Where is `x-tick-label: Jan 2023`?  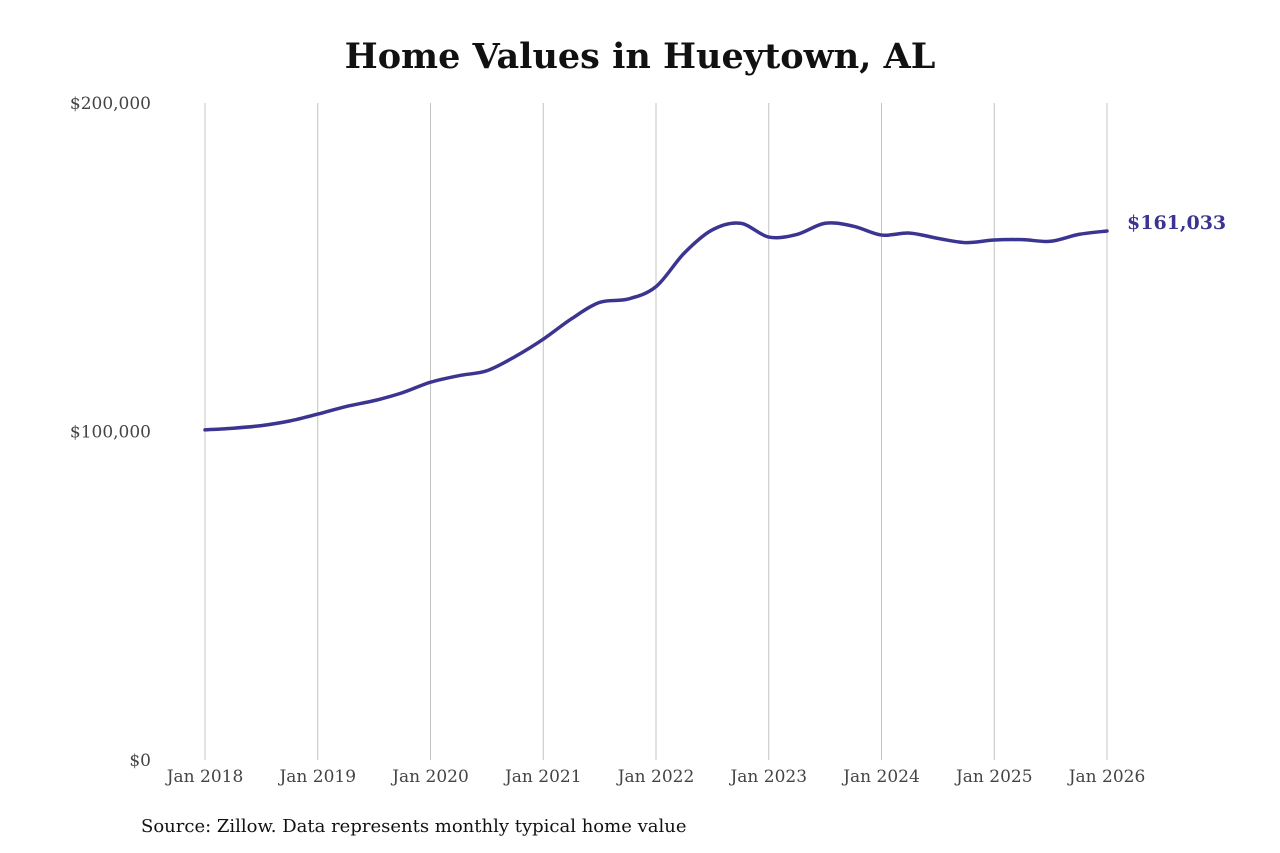 x-tick-label: Jan 2023 is located at coordinates (767, 777).